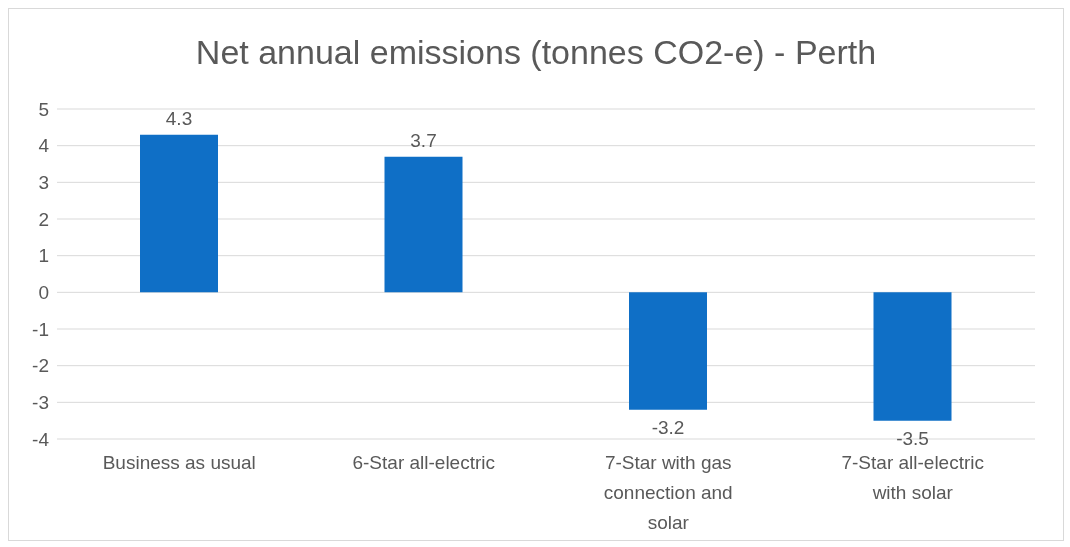  Describe the element at coordinates (668, 492) in the screenshot. I see `x-tick-label: 7-Star with gas connection and solar` at that location.